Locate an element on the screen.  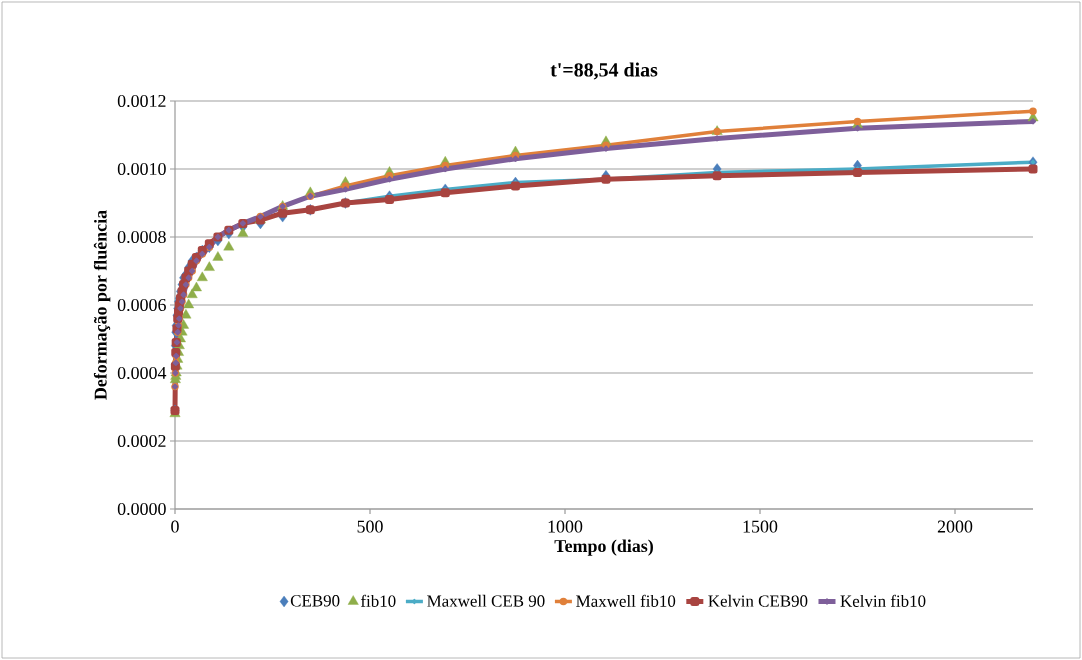
legend-label: Maxwell fib10 is located at coordinates (626, 600).